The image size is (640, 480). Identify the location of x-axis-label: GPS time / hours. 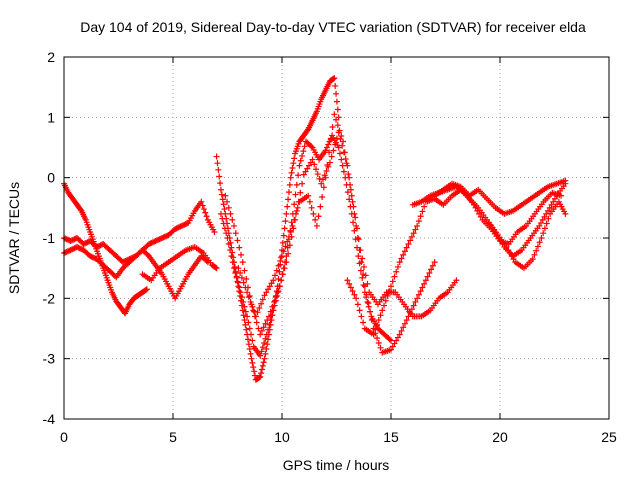
(336, 465).